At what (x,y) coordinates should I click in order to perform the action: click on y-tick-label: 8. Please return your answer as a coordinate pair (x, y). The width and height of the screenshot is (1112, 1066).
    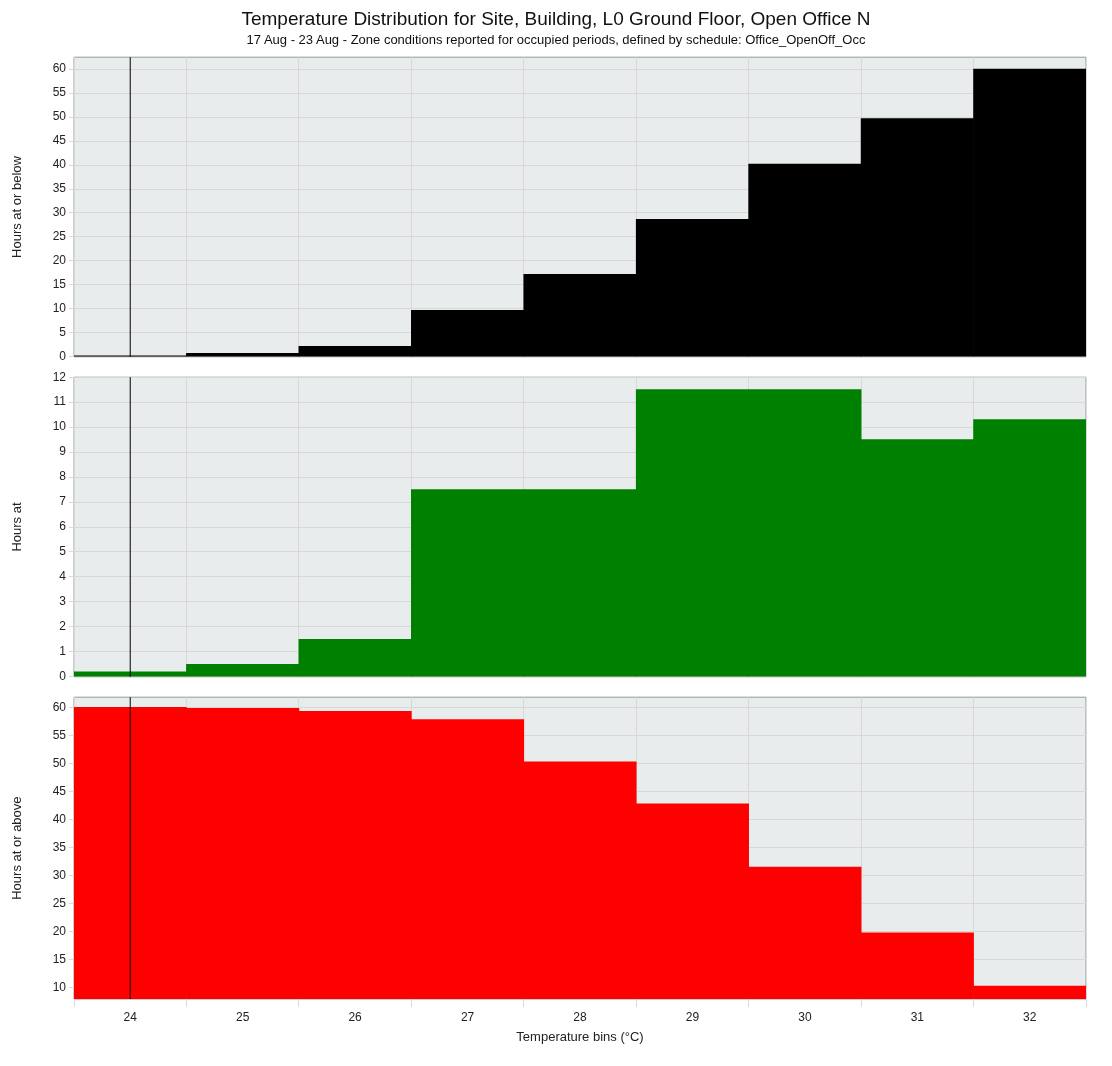
    Looking at the image, I should click on (63, 476).